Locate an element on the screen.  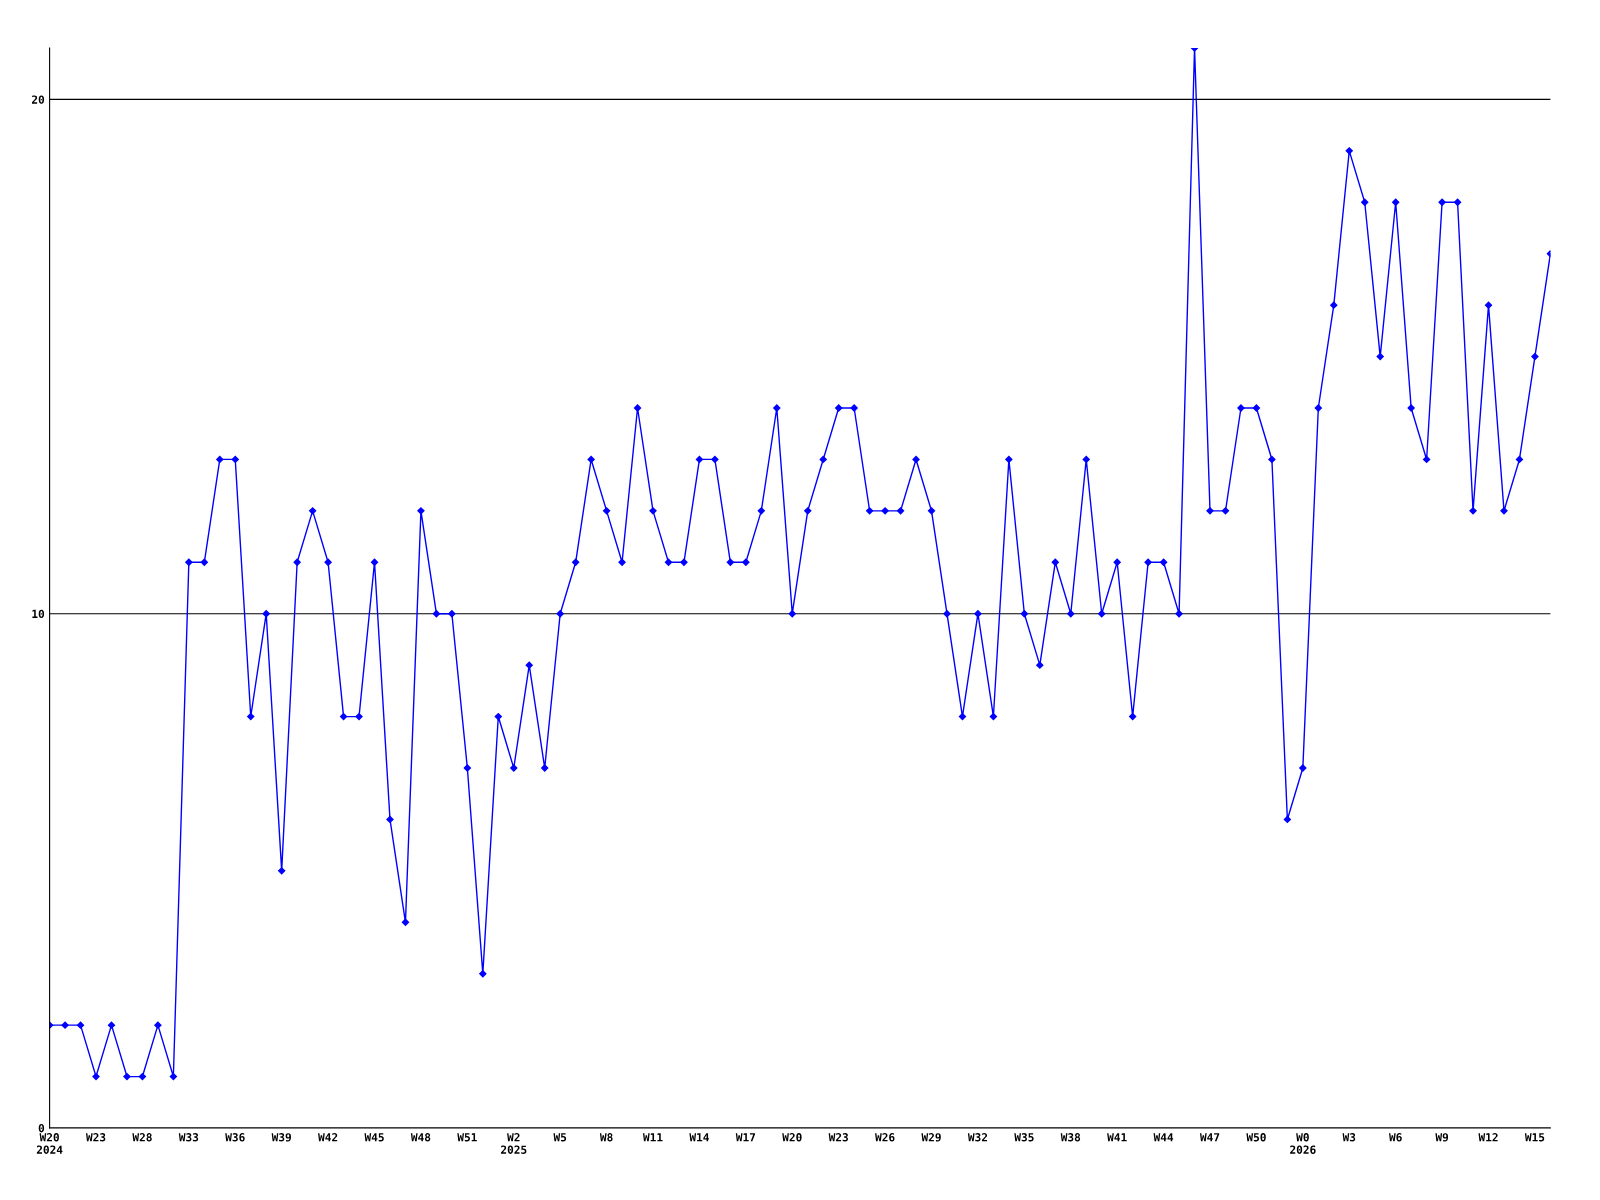
y-tick-label: 10 is located at coordinates (38, 614).